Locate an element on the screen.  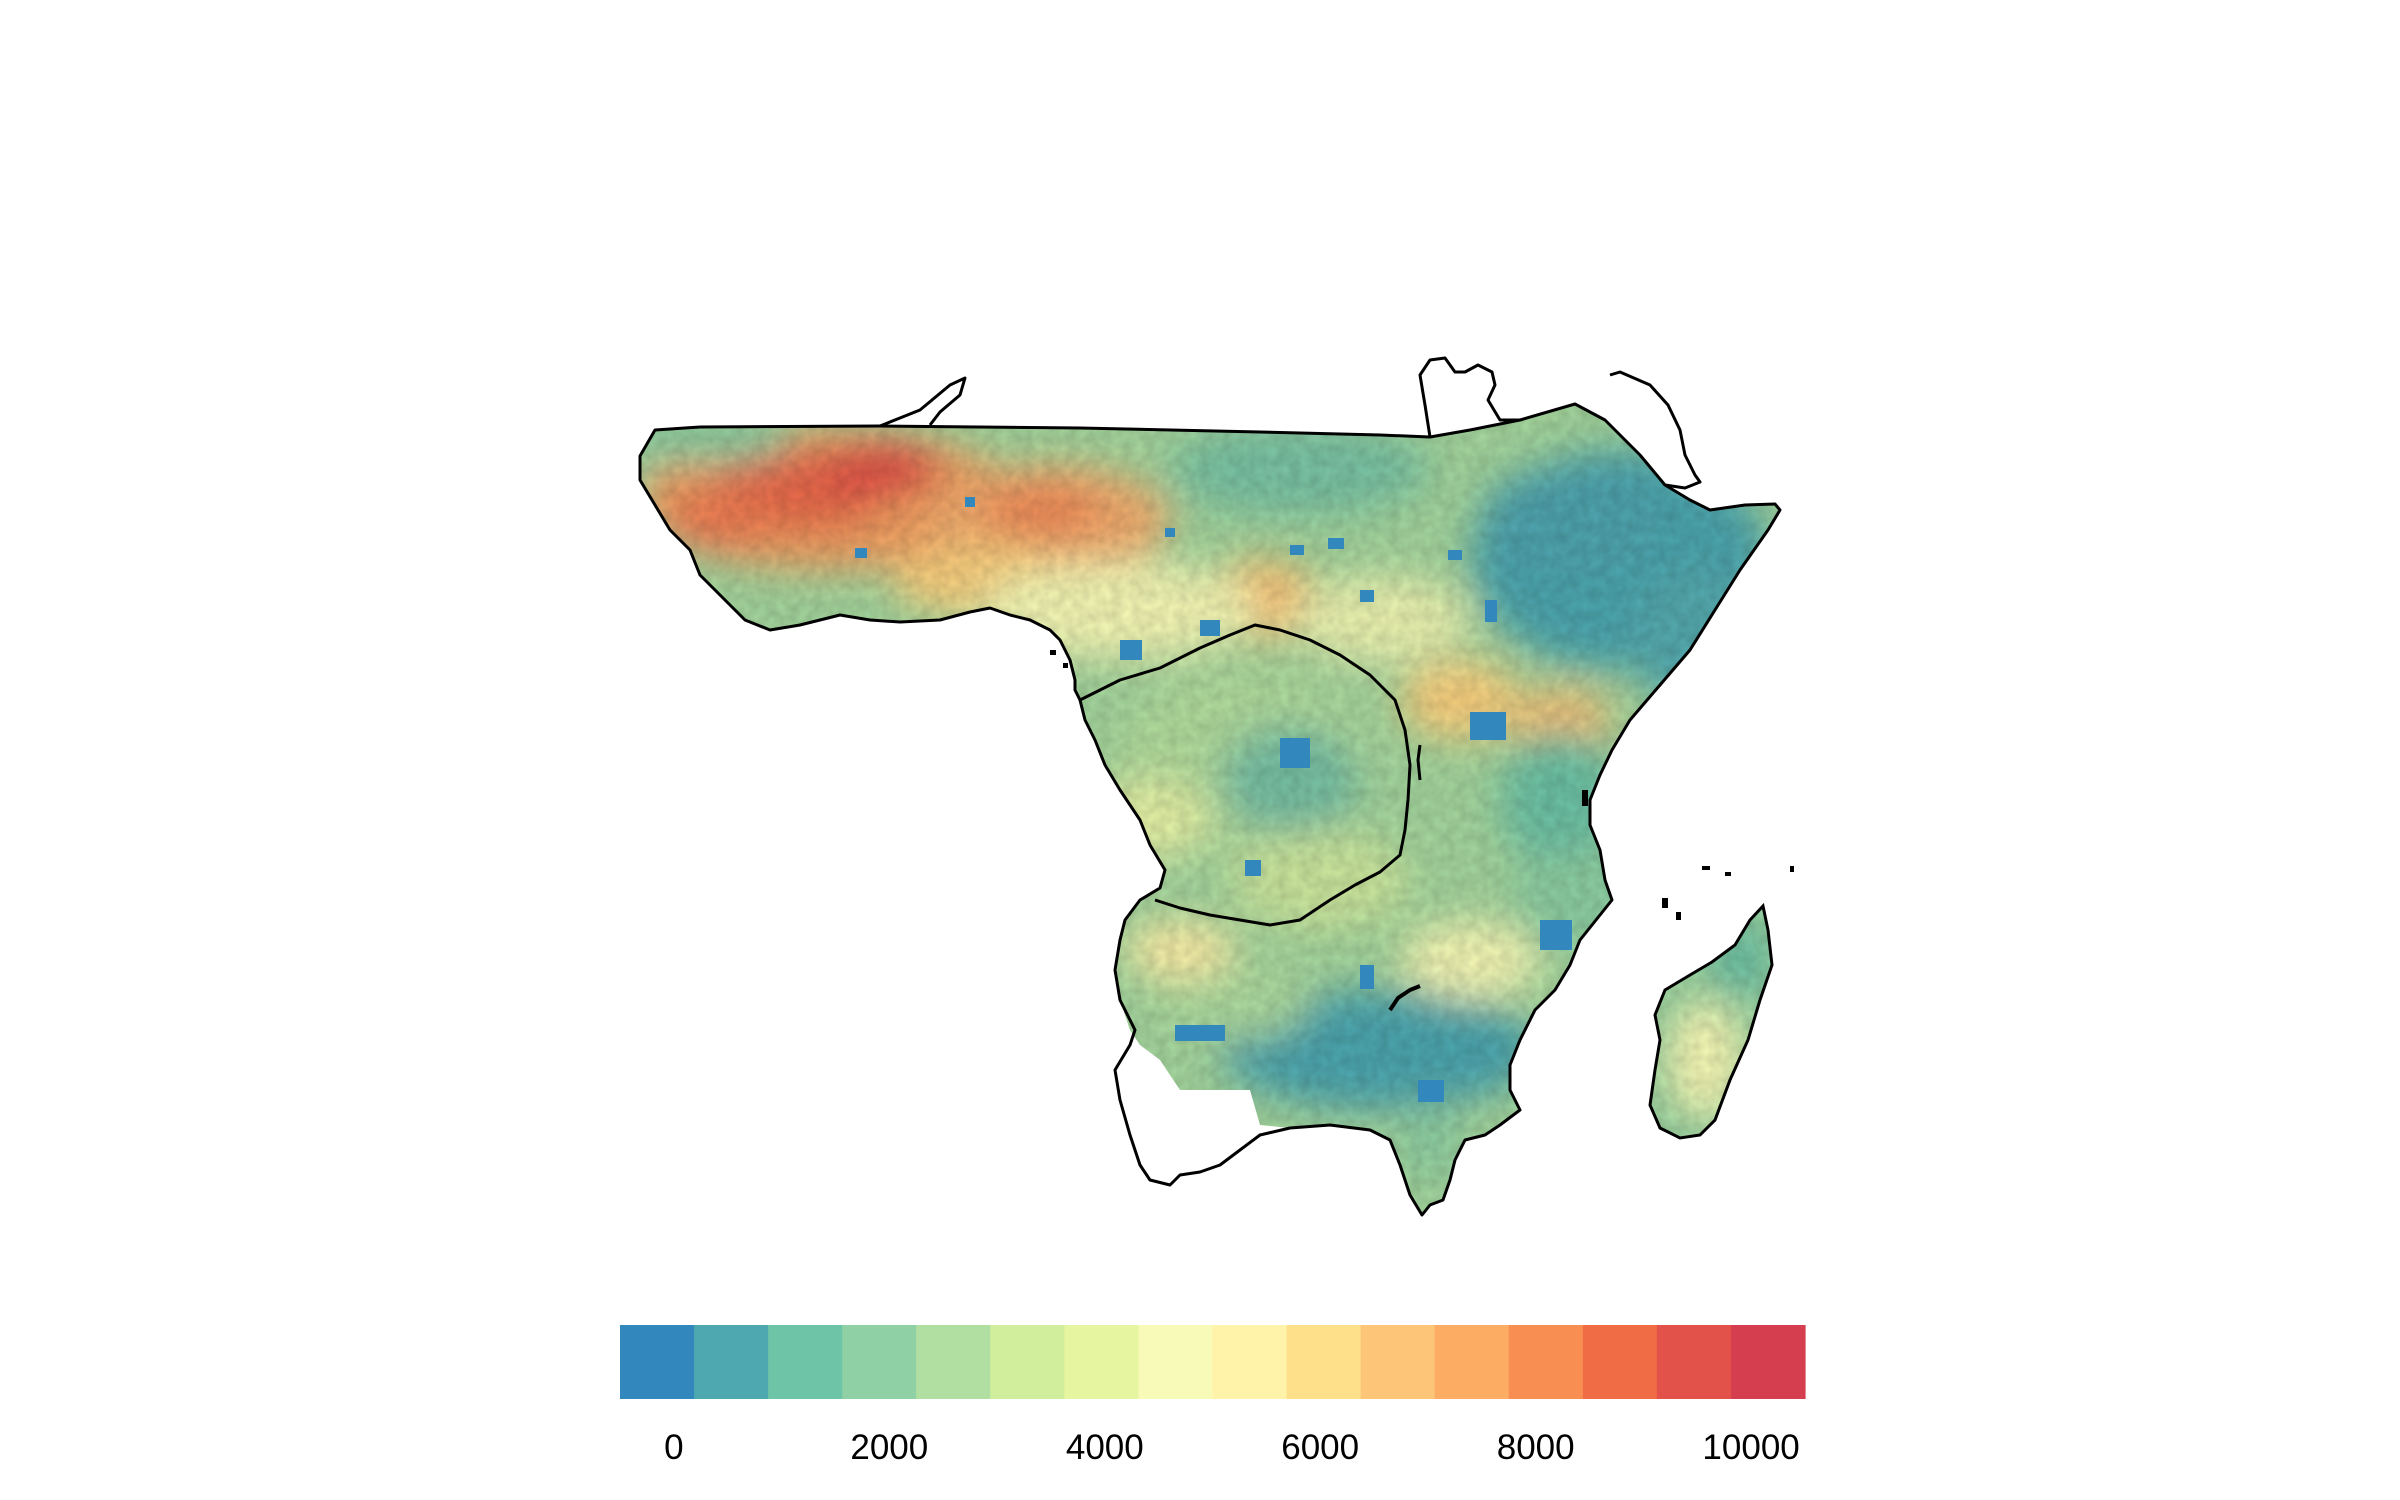
raster-madagascar is located at coordinates (1711, 1022).